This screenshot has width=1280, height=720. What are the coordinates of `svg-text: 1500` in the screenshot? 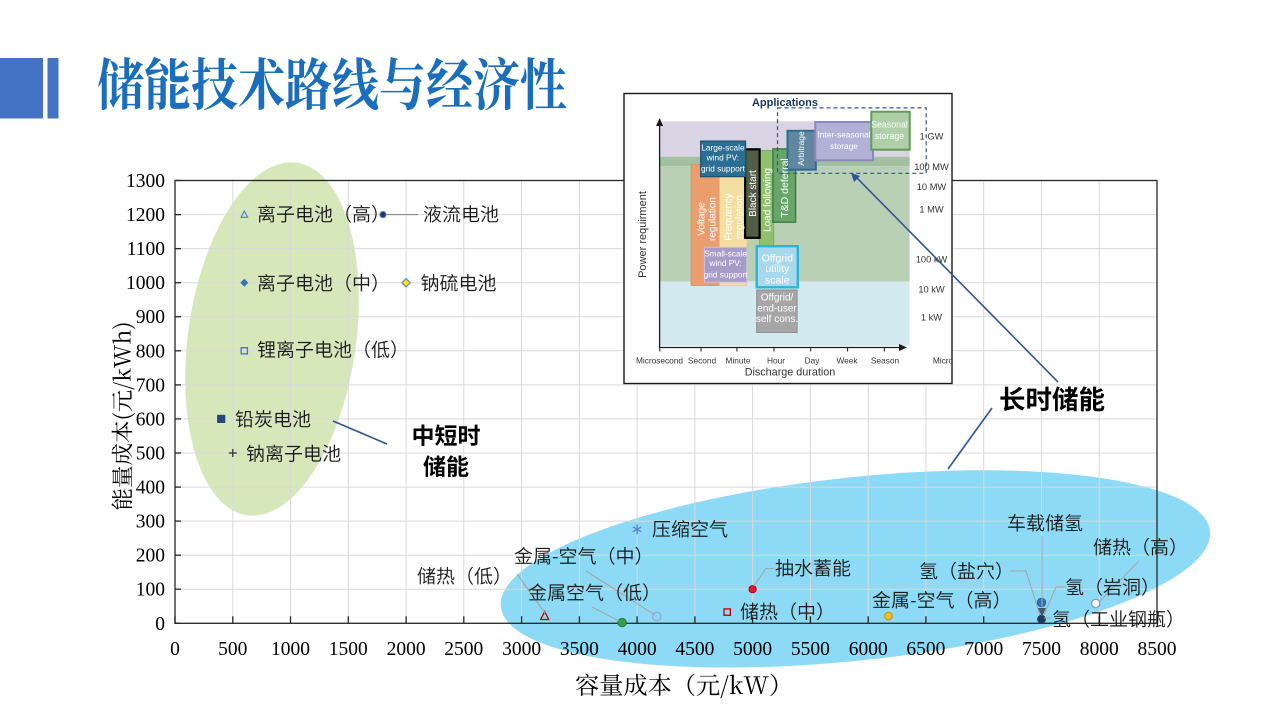 It's located at (348, 649).